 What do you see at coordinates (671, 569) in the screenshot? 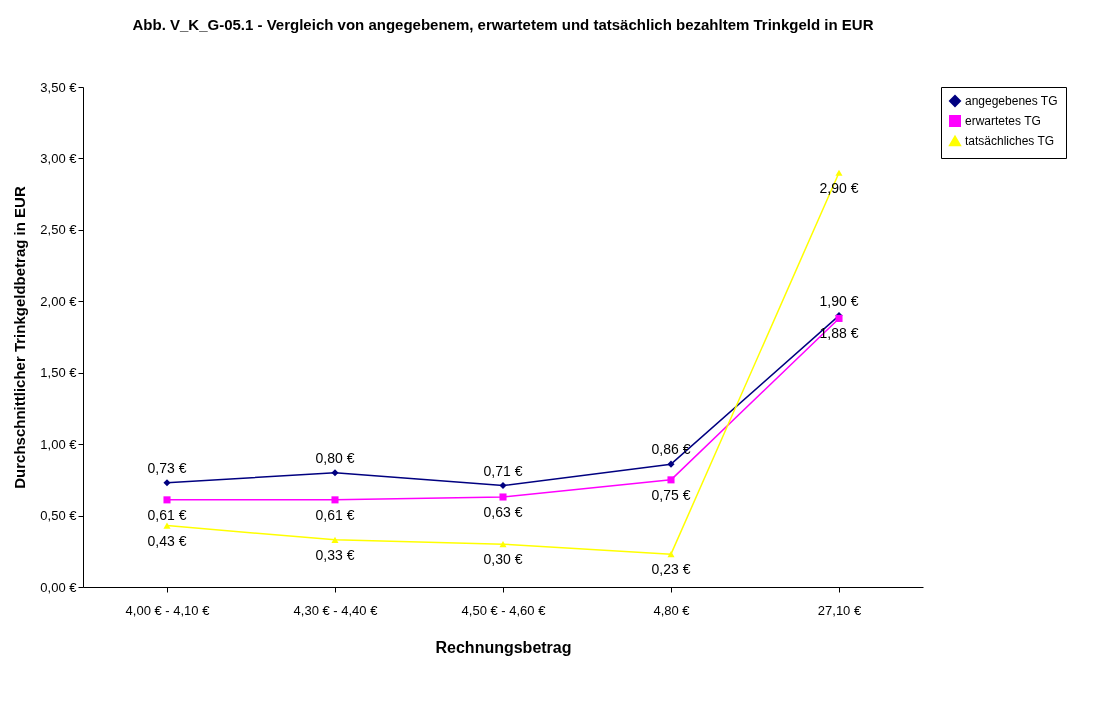
I see `data-label: 0,23 €` at bounding box center [671, 569].